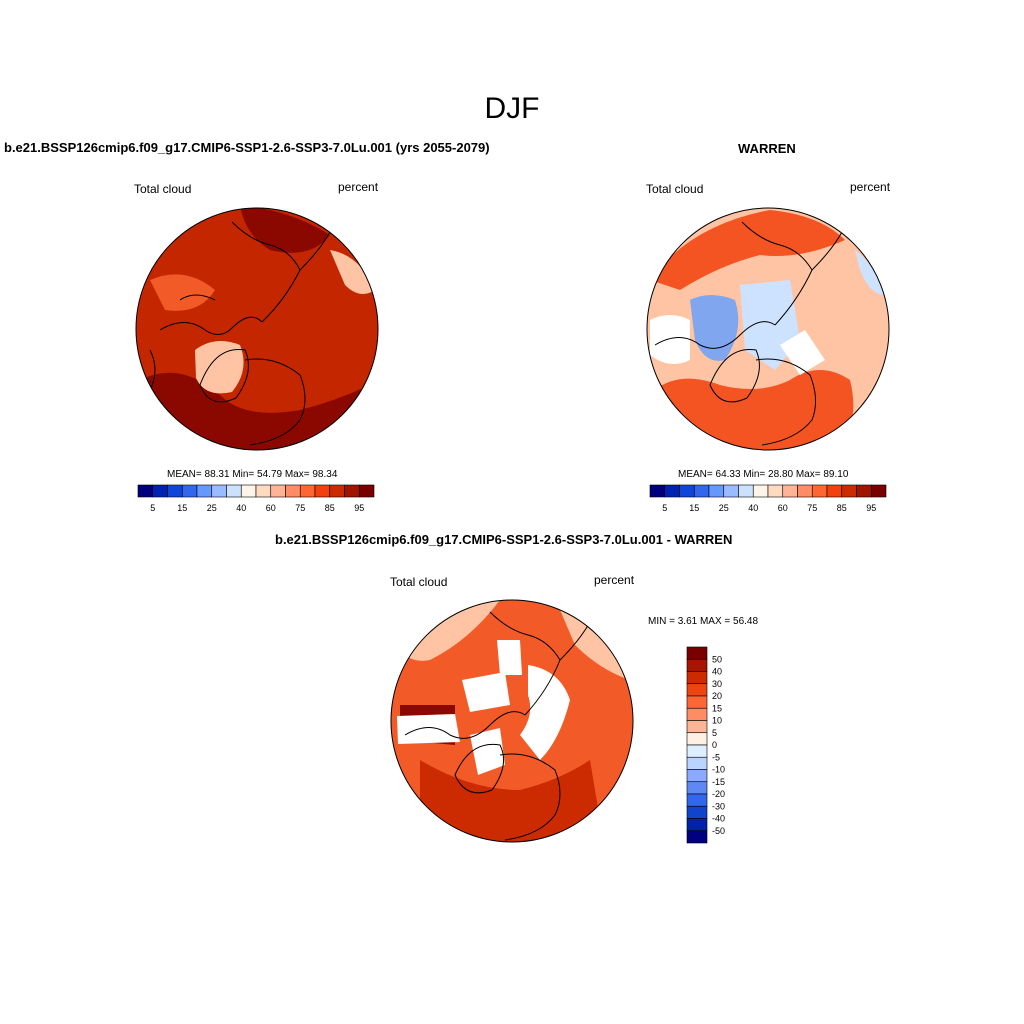 Image resolution: width=1024 pixels, height=1024 pixels. Describe the element at coordinates (219, 367) in the screenshot. I see `model-field-light-greenland` at that location.